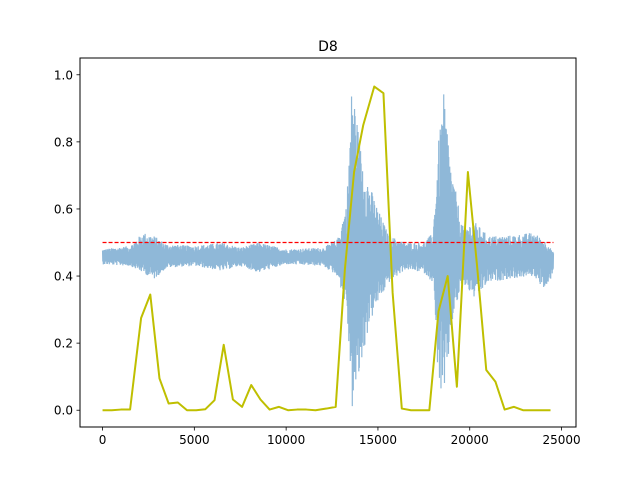 This screenshot has height=480, width=640. Describe the element at coordinates (63, 344) in the screenshot. I see `y-tick-label: 0.2` at that location.